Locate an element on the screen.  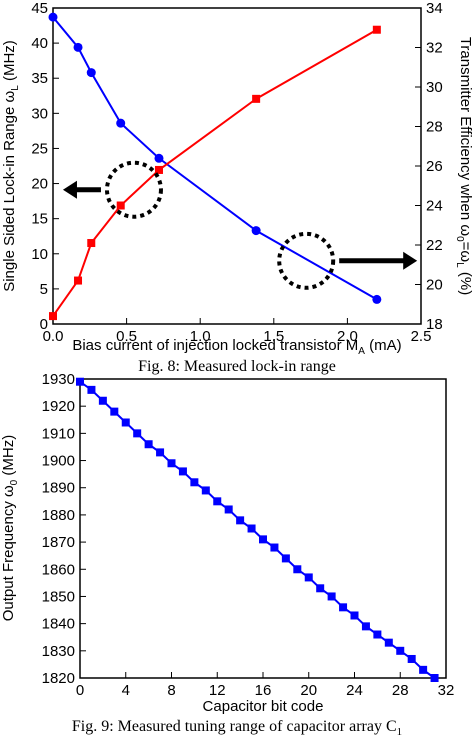
right-y-tick-label: 24 is located at coordinates (434, 206).